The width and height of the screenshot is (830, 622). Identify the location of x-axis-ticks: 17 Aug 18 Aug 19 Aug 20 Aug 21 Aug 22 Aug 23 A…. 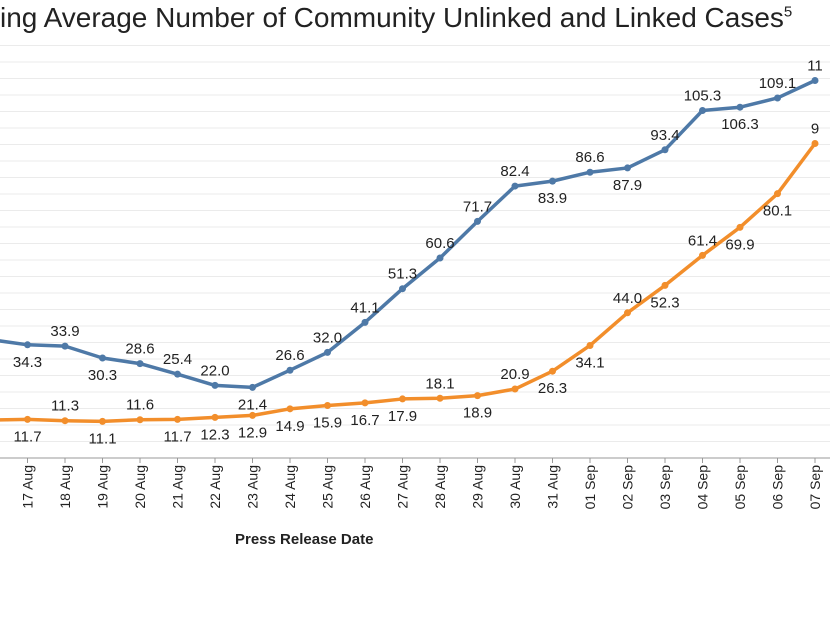
(421, 484).